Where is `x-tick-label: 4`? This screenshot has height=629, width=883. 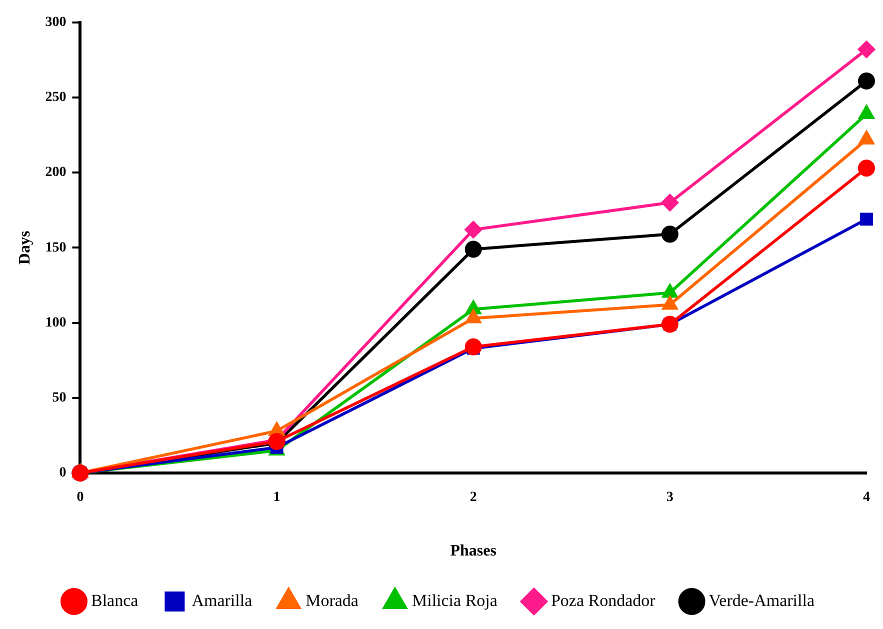 x-tick-label: 4 is located at coordinates (866, 498).